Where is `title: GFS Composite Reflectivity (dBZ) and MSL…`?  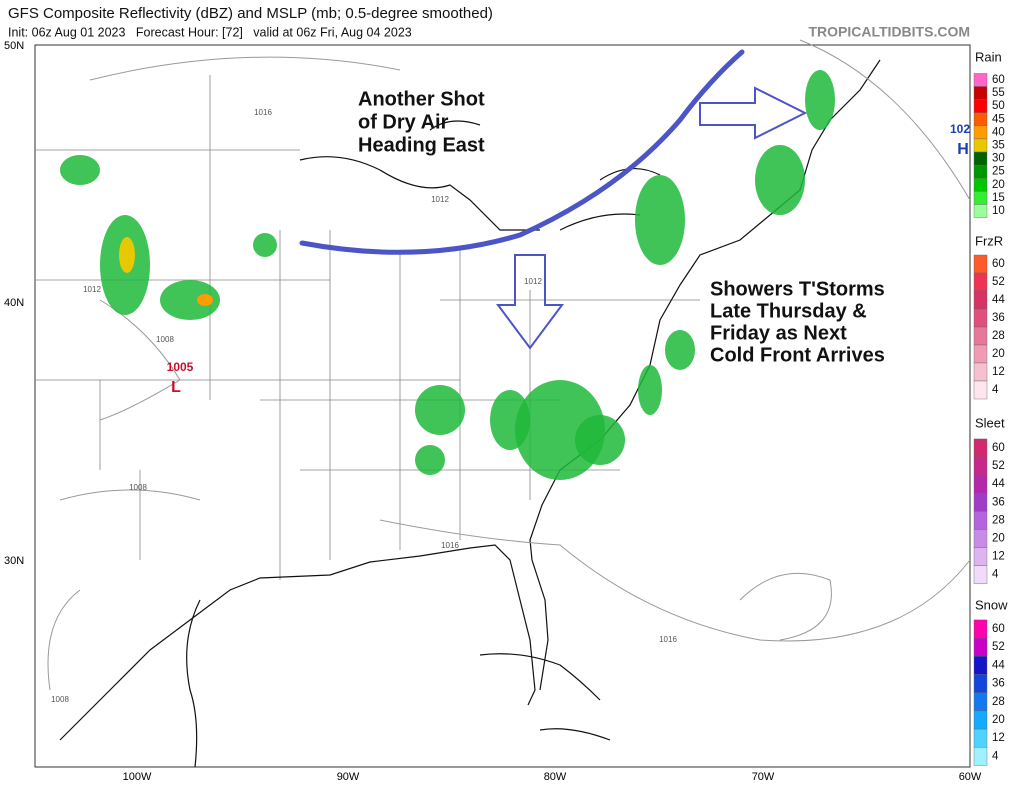
title: GFS Composite Reflectivity (dBZ) and MSL… is located at coordinates (250, 13).